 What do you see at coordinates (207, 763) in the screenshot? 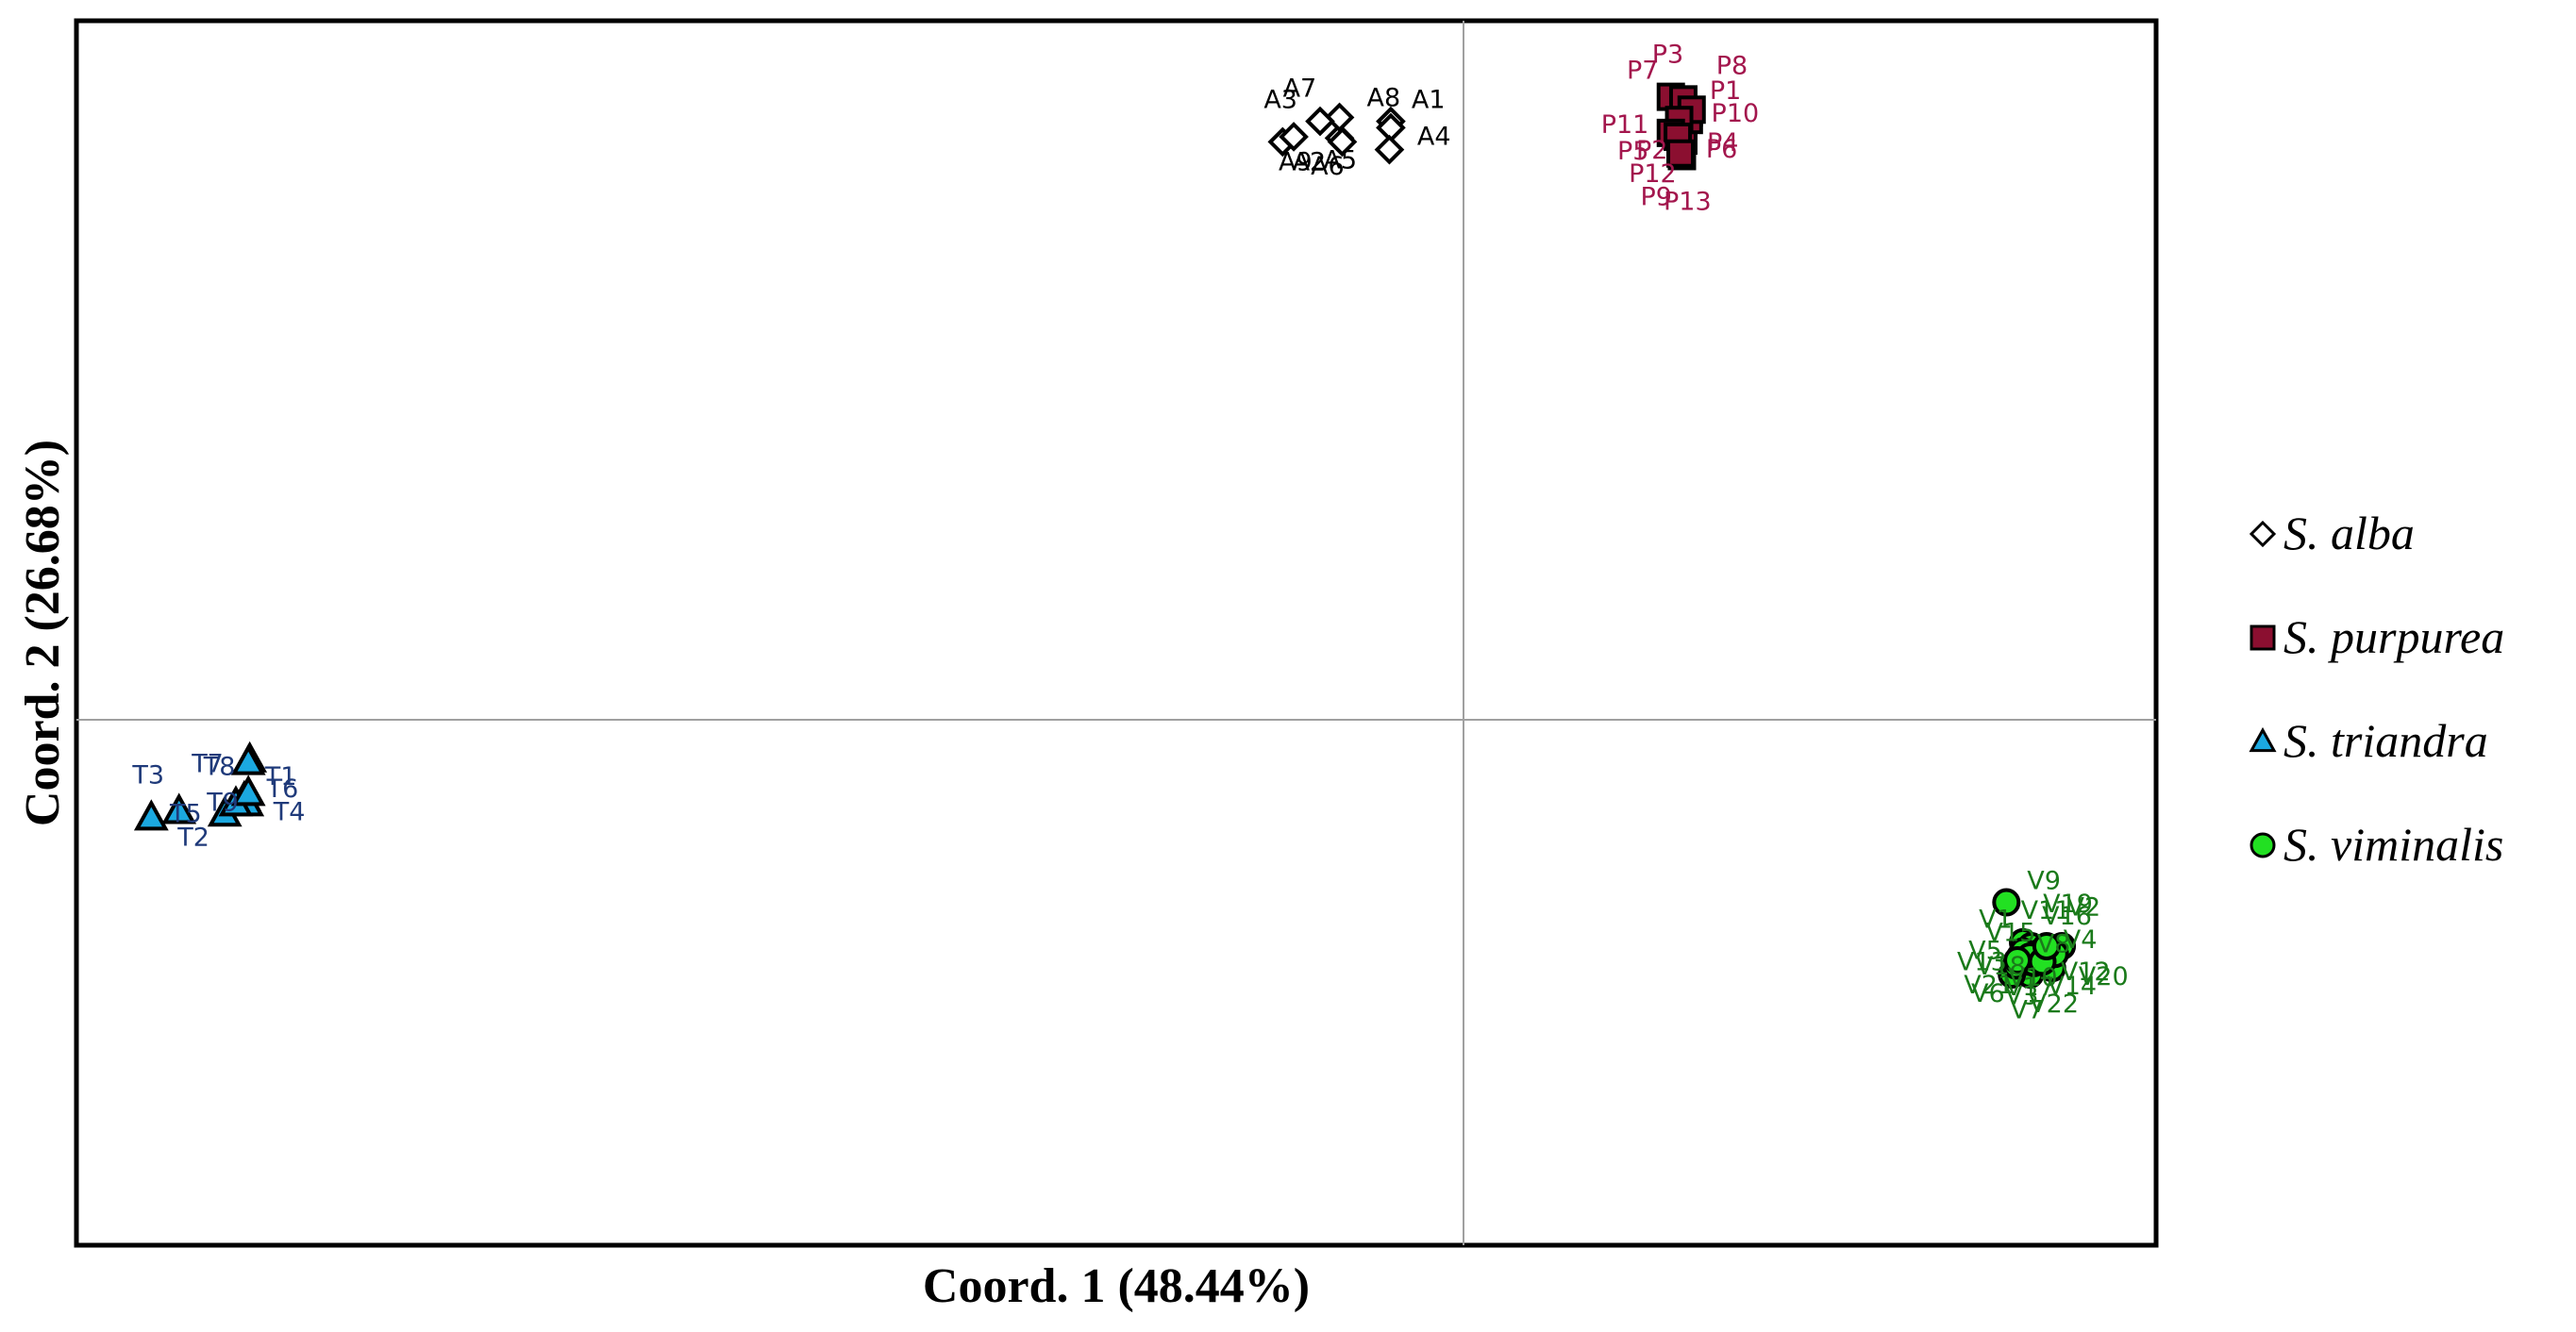
I see `label-t7: T7` at bounding box center [207, 763].